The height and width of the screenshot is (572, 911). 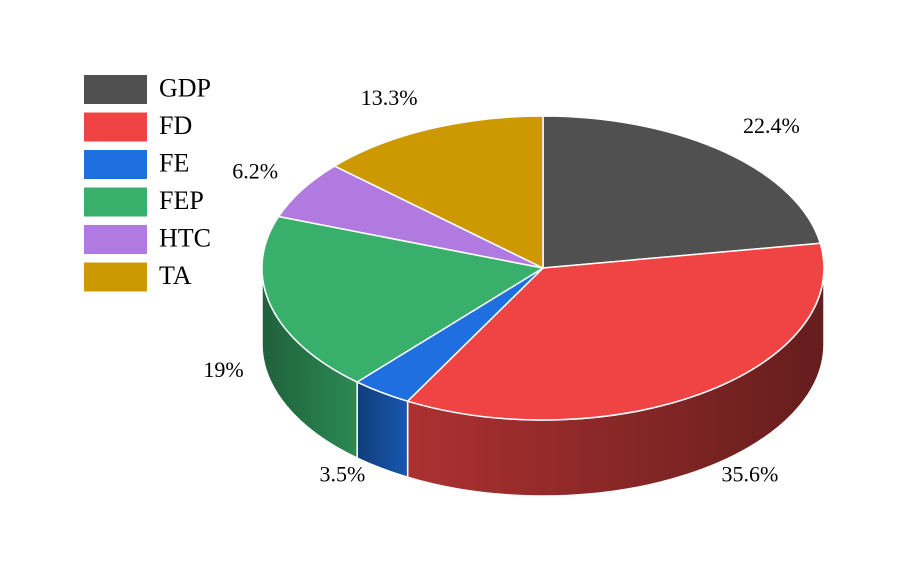 I want to click on pie-slice-fep, so click(x=403, y=299).